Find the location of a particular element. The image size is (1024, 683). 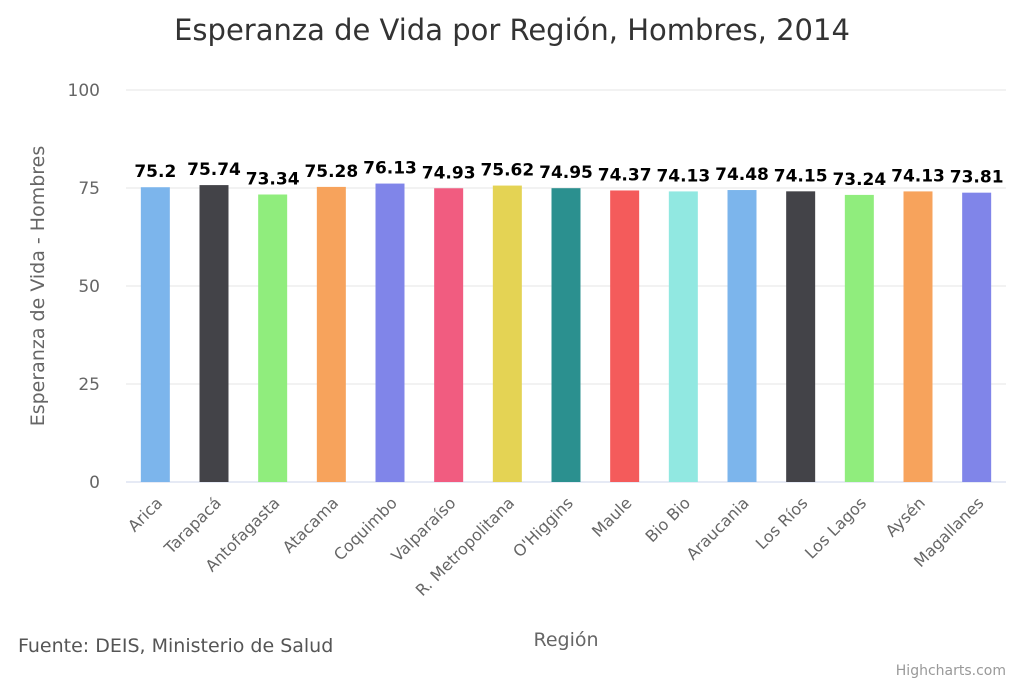

x-tick-label: Maule is located at coordinates (611, 516).